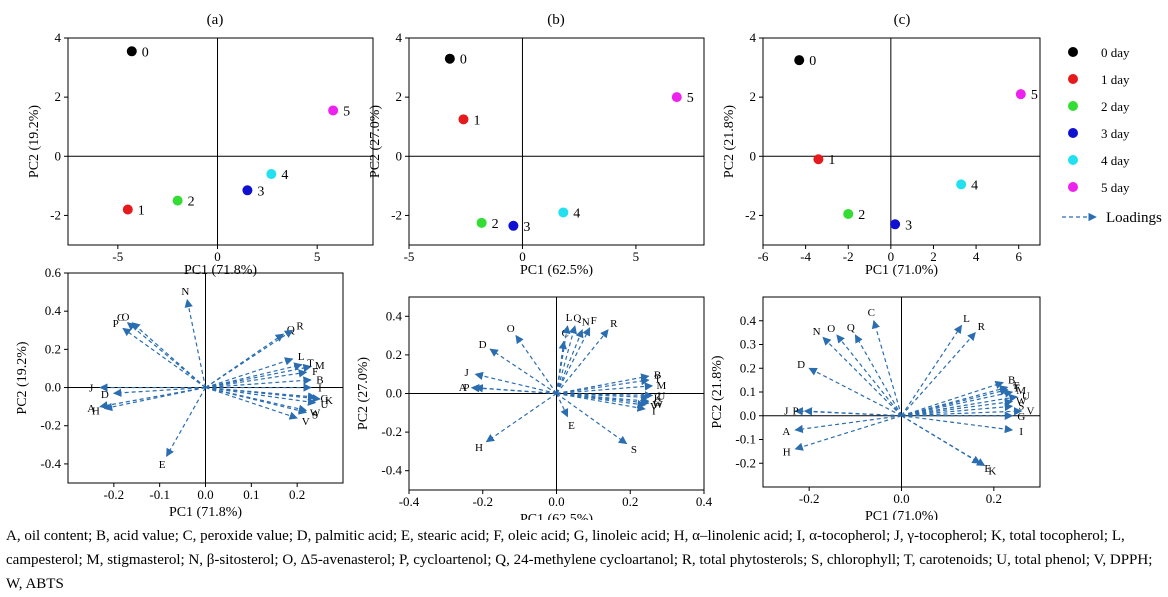  I want to click on x-tick-label: -0.4, so click(409, 501).